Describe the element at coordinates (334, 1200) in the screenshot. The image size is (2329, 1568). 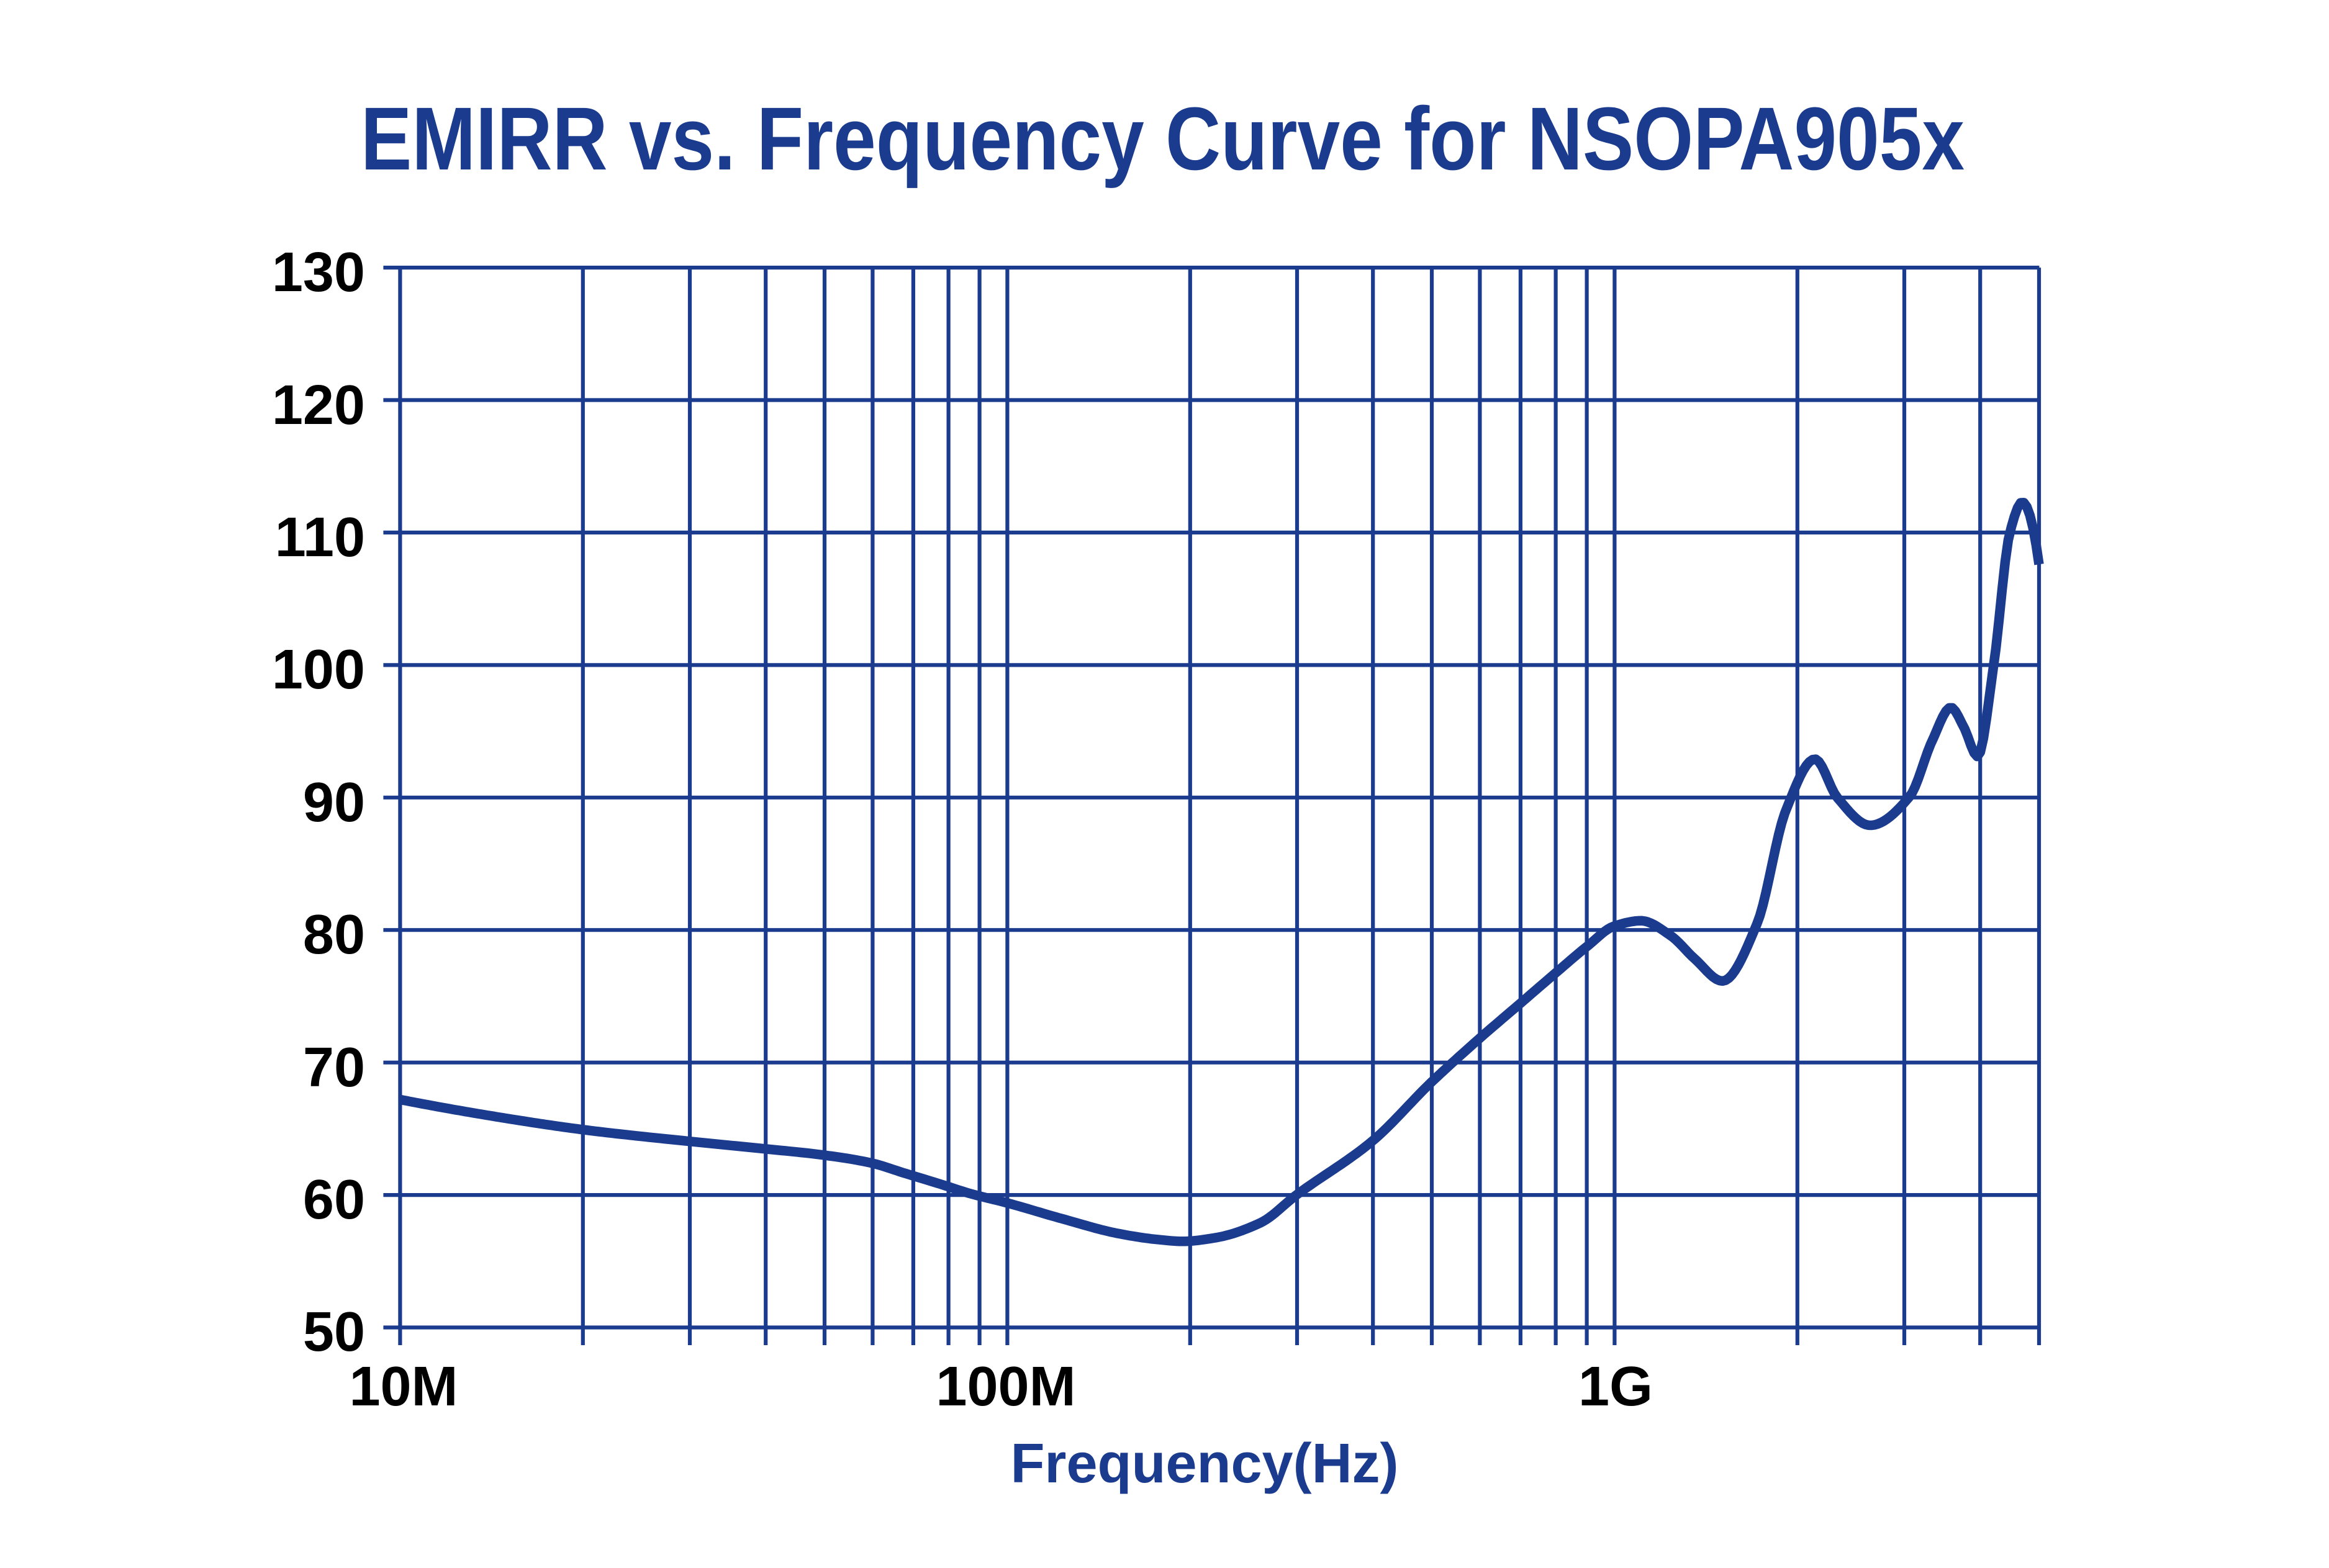
I see `svg-text: 60` at that location.